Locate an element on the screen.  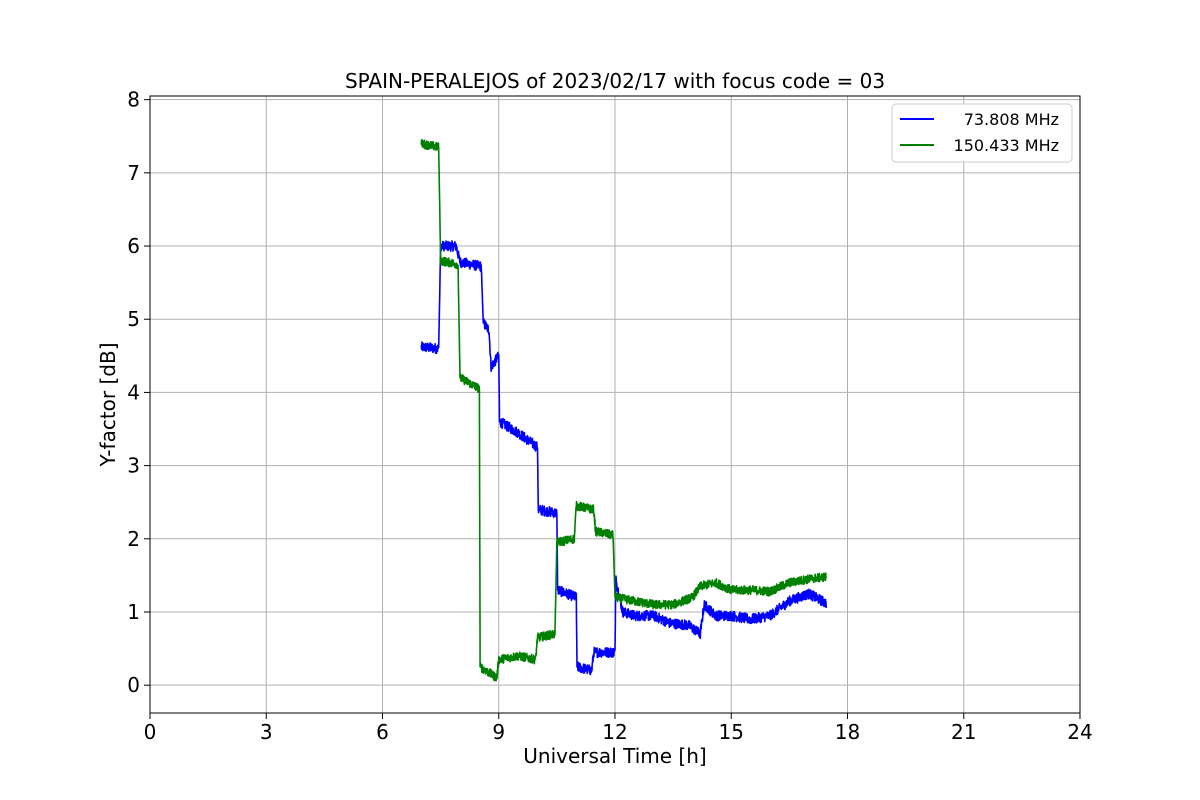
x-tick-label: 24 is located at coordinates (1079, 732).